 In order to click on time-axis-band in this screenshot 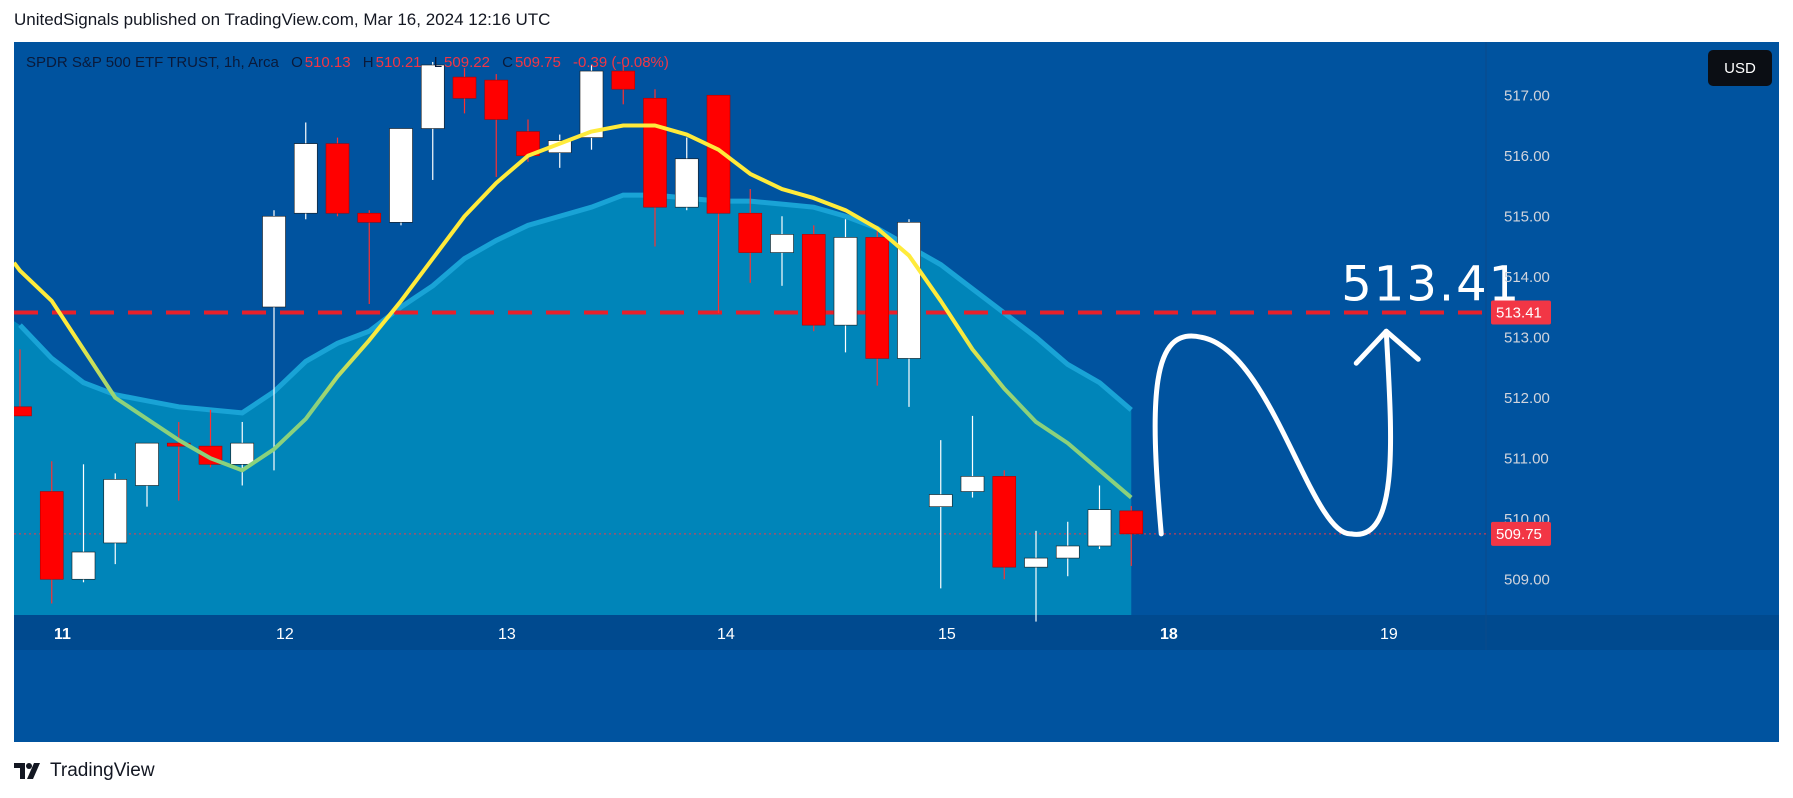, I will do `click(896, 632)`.